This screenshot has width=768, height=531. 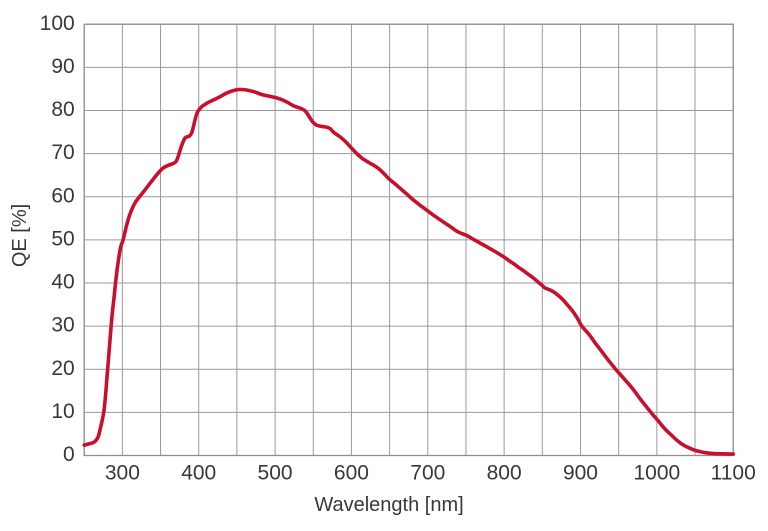 What do you see at coordinates (69, 454) in the screenshot?
I see `svg-text: 0` at bounding box center [69, 454].